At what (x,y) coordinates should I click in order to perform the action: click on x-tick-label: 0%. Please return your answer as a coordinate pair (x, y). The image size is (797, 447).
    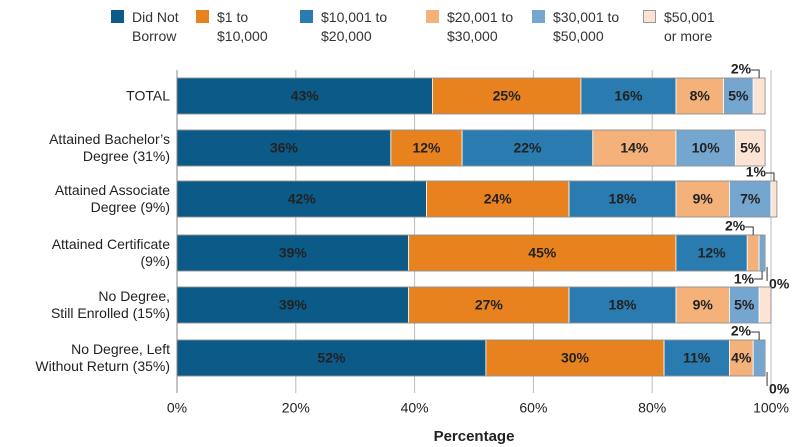
    Looking at the image, I should click on (177, 408).